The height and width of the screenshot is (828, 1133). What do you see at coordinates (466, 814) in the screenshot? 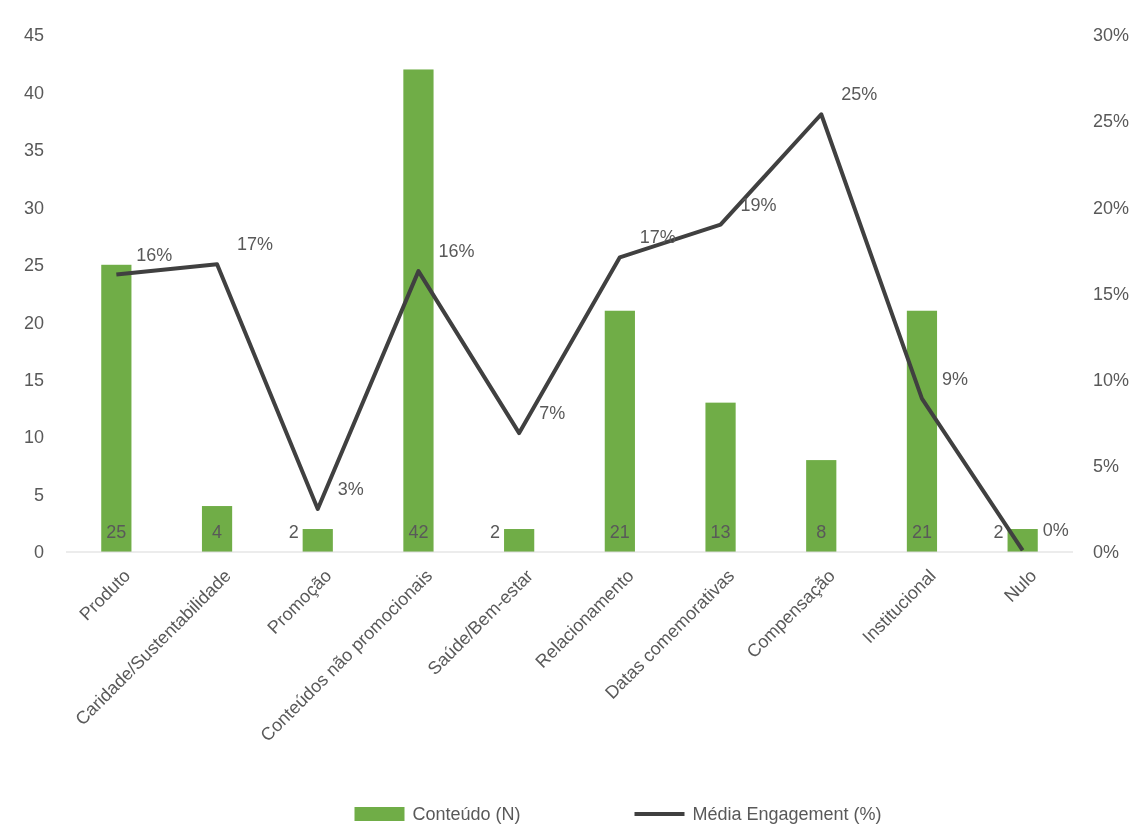
I see `legend-label: Conteúdo (N)` at bounding box center [466, 814].